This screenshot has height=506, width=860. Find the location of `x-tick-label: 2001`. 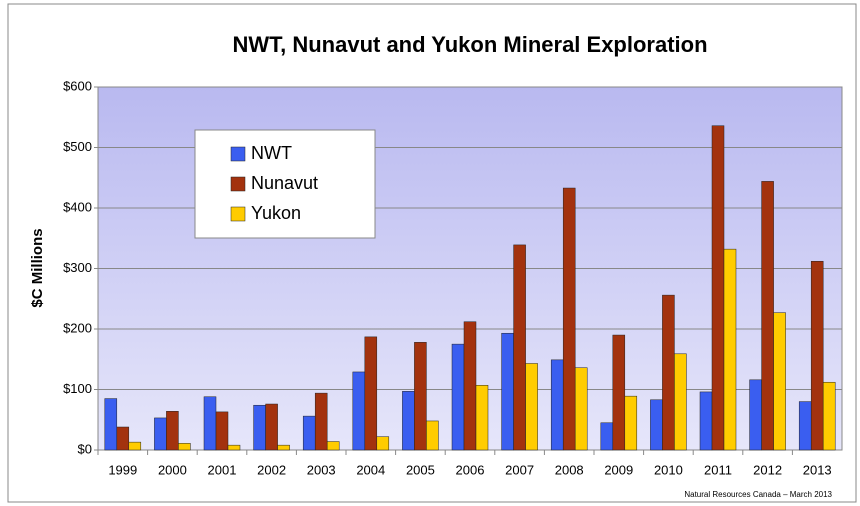

x-tick-label: 2001 is located at coordinates (222, 469).